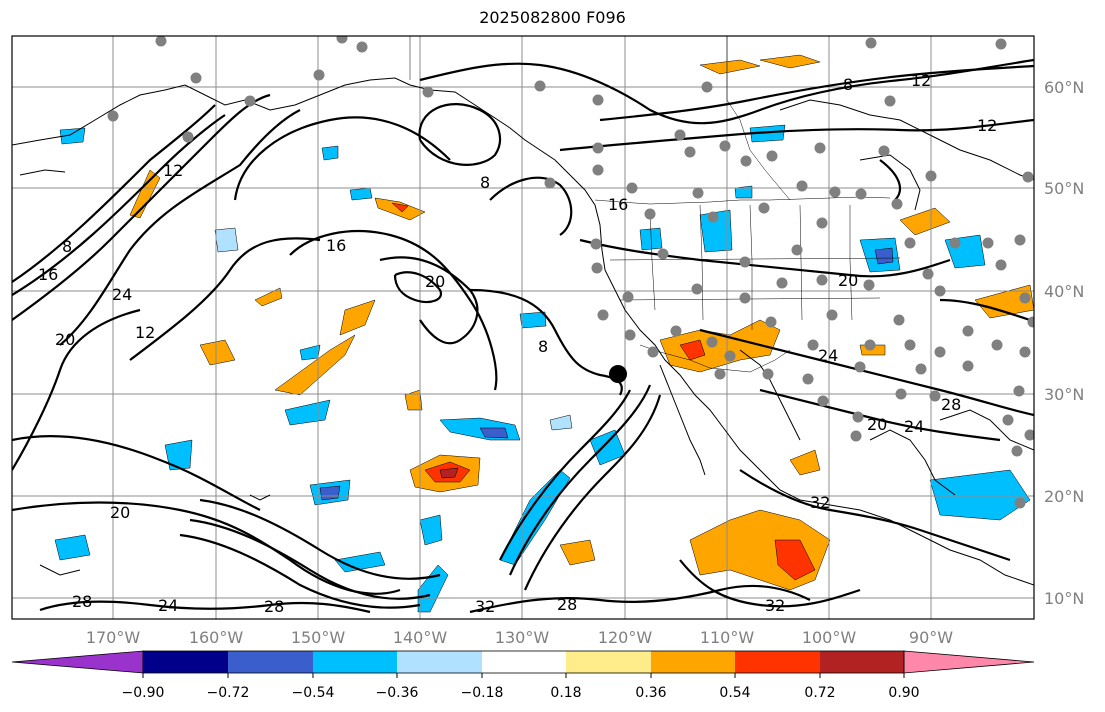 The image size is (1105, 712). What do you see at coordinates (1064, 496) in the screenshot?
I see `lat-label: 20°N` at bounding box center [1064, 496].